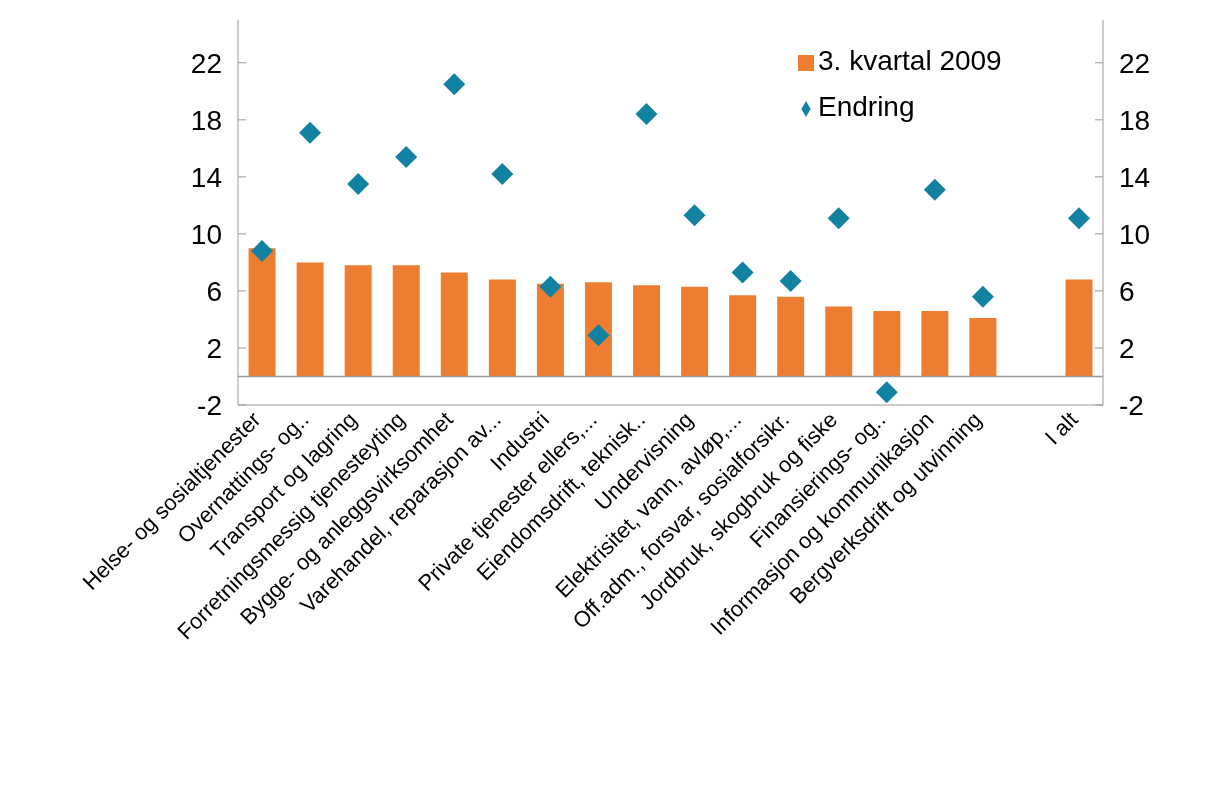  I want to click on y2-tick-label: -2, so click(1131, 405).